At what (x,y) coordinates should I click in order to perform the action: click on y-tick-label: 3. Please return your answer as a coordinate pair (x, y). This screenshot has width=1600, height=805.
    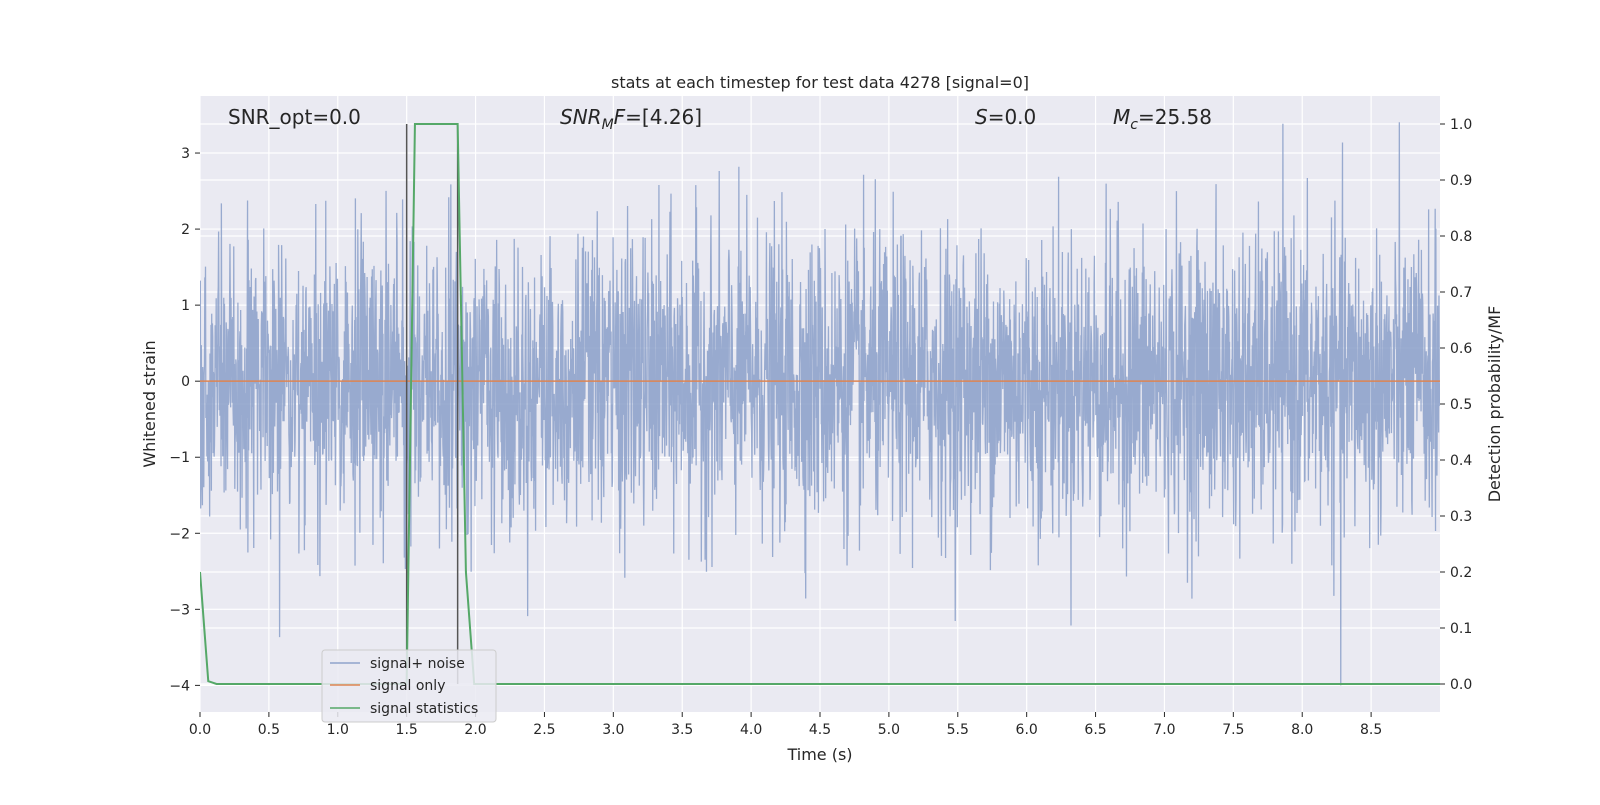
    Looking at the image, I should click on (185, 154).